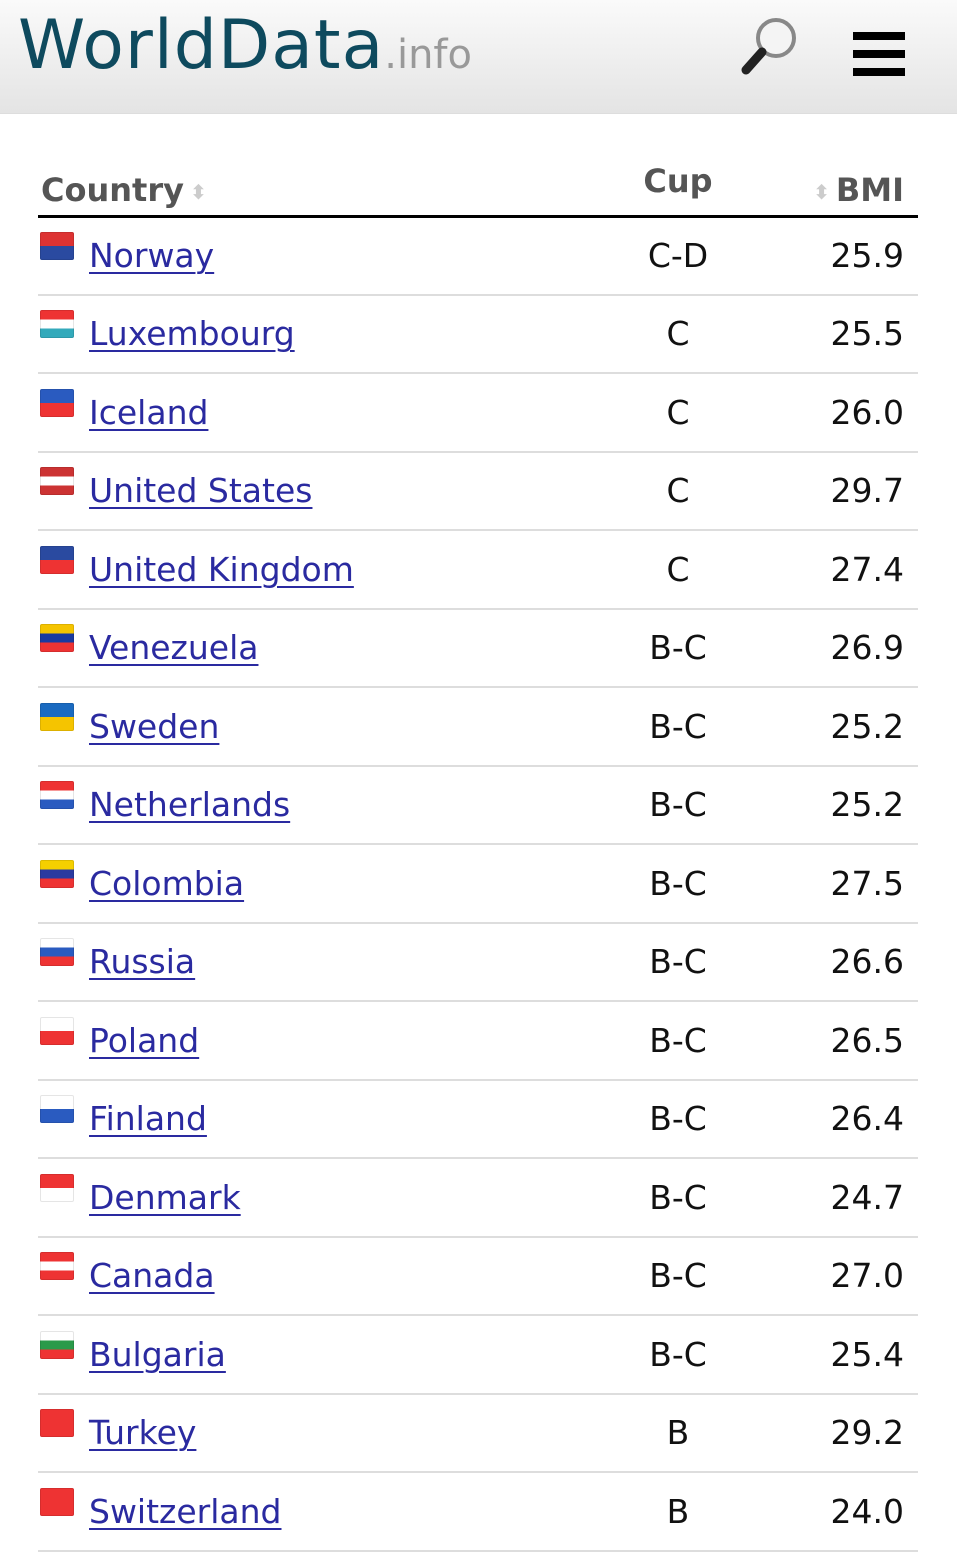 The image size is (957, 1552). I want to click on bmi-cell: 25.5, so click(843, 334).